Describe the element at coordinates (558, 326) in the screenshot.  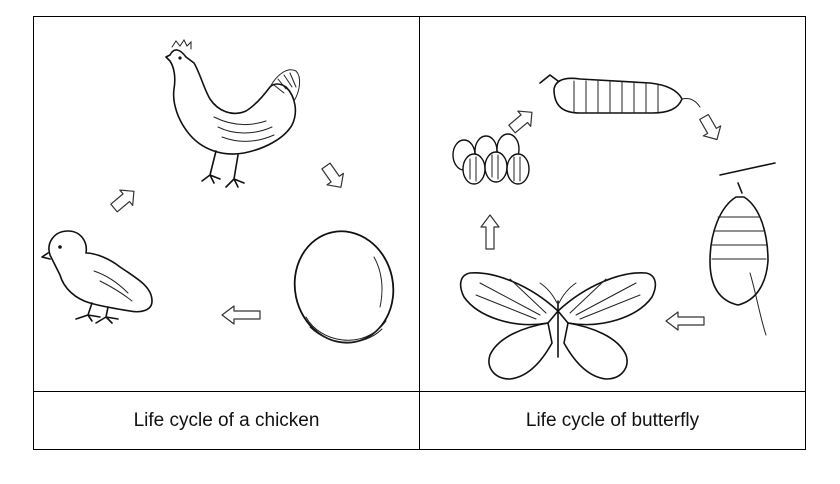
I see `butterfly-icon` at that location.